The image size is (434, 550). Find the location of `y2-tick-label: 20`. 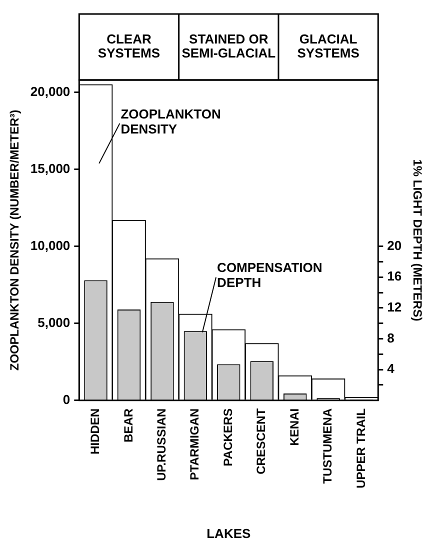

y2-tick-label: 20 is located at coordinates (394, 245).